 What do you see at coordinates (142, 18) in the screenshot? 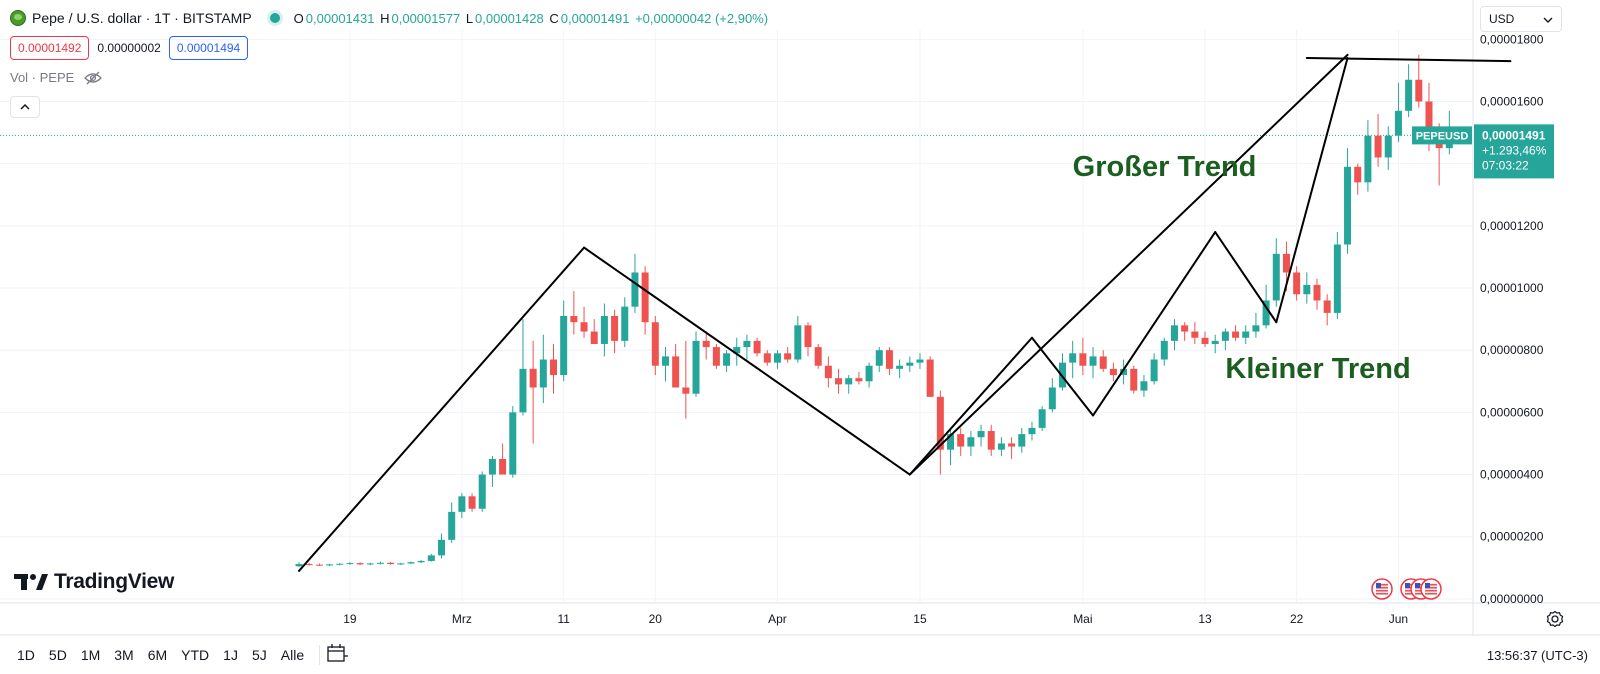
I see `symbol-title: Pepe / U.S. dollar · 1T · BITSTAMP` at bounding box center [142, 18].